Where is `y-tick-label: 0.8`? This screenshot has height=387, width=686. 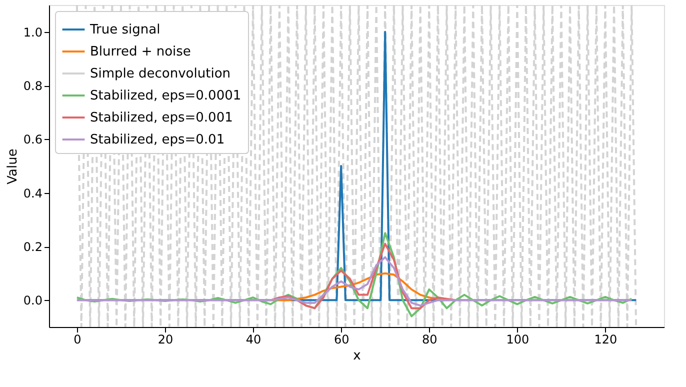 y-tick-label: 0.8 is located at coordinates (32, 86).